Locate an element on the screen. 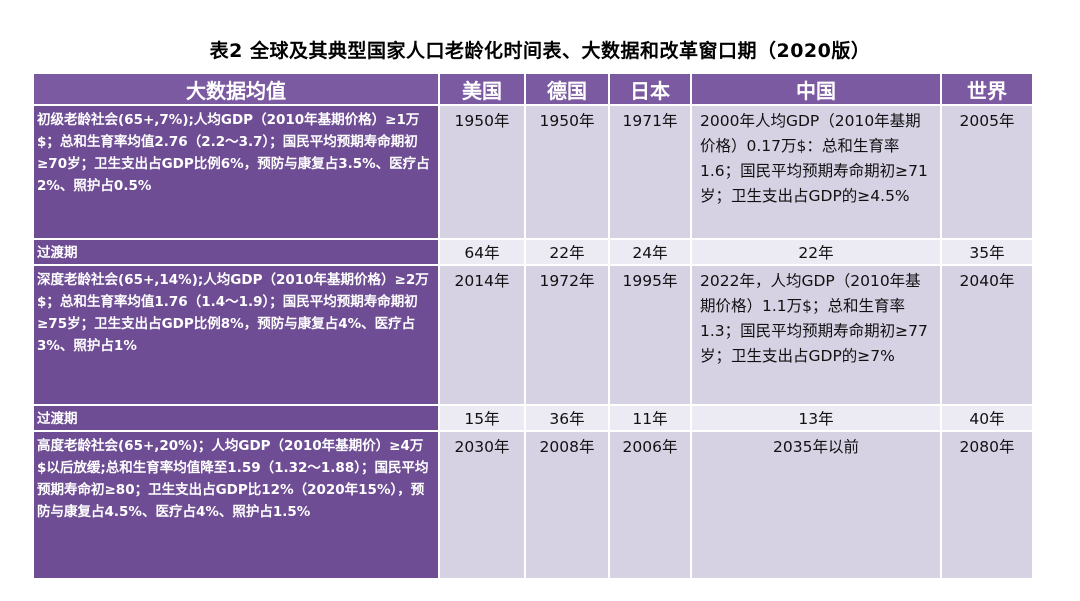 This screenshot has height=601, width=1080. cell-usa: 2014年 is located at coordinates (482, 335).